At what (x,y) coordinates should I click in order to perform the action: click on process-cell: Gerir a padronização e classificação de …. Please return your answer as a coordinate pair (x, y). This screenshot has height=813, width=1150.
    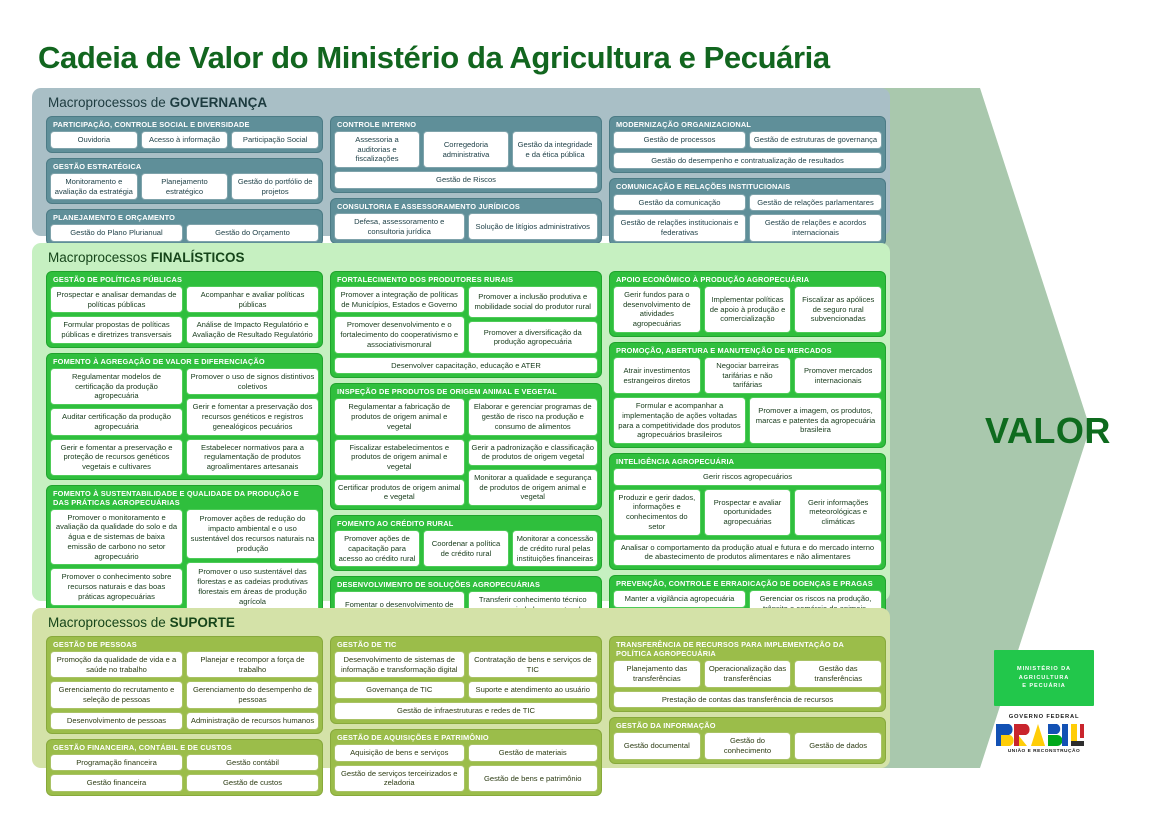
    Looking at the image, I should click on (532, 452).